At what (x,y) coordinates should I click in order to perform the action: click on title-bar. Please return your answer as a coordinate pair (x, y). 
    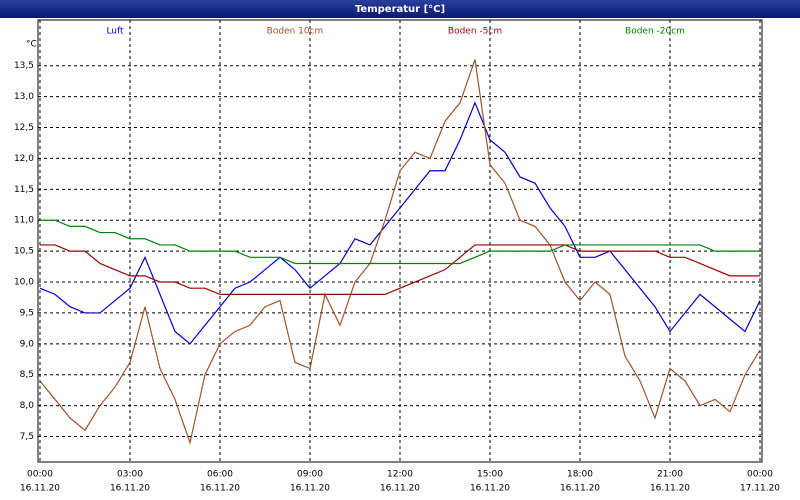
    Looking at the image, I should click on (400, 9).